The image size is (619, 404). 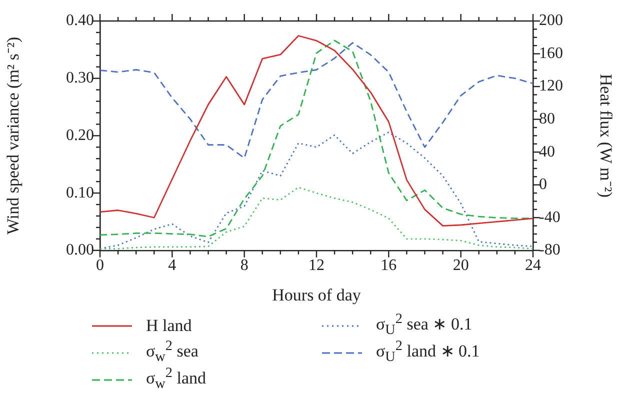 I want to click on legend-label: H land, so click(x=169, y=326).